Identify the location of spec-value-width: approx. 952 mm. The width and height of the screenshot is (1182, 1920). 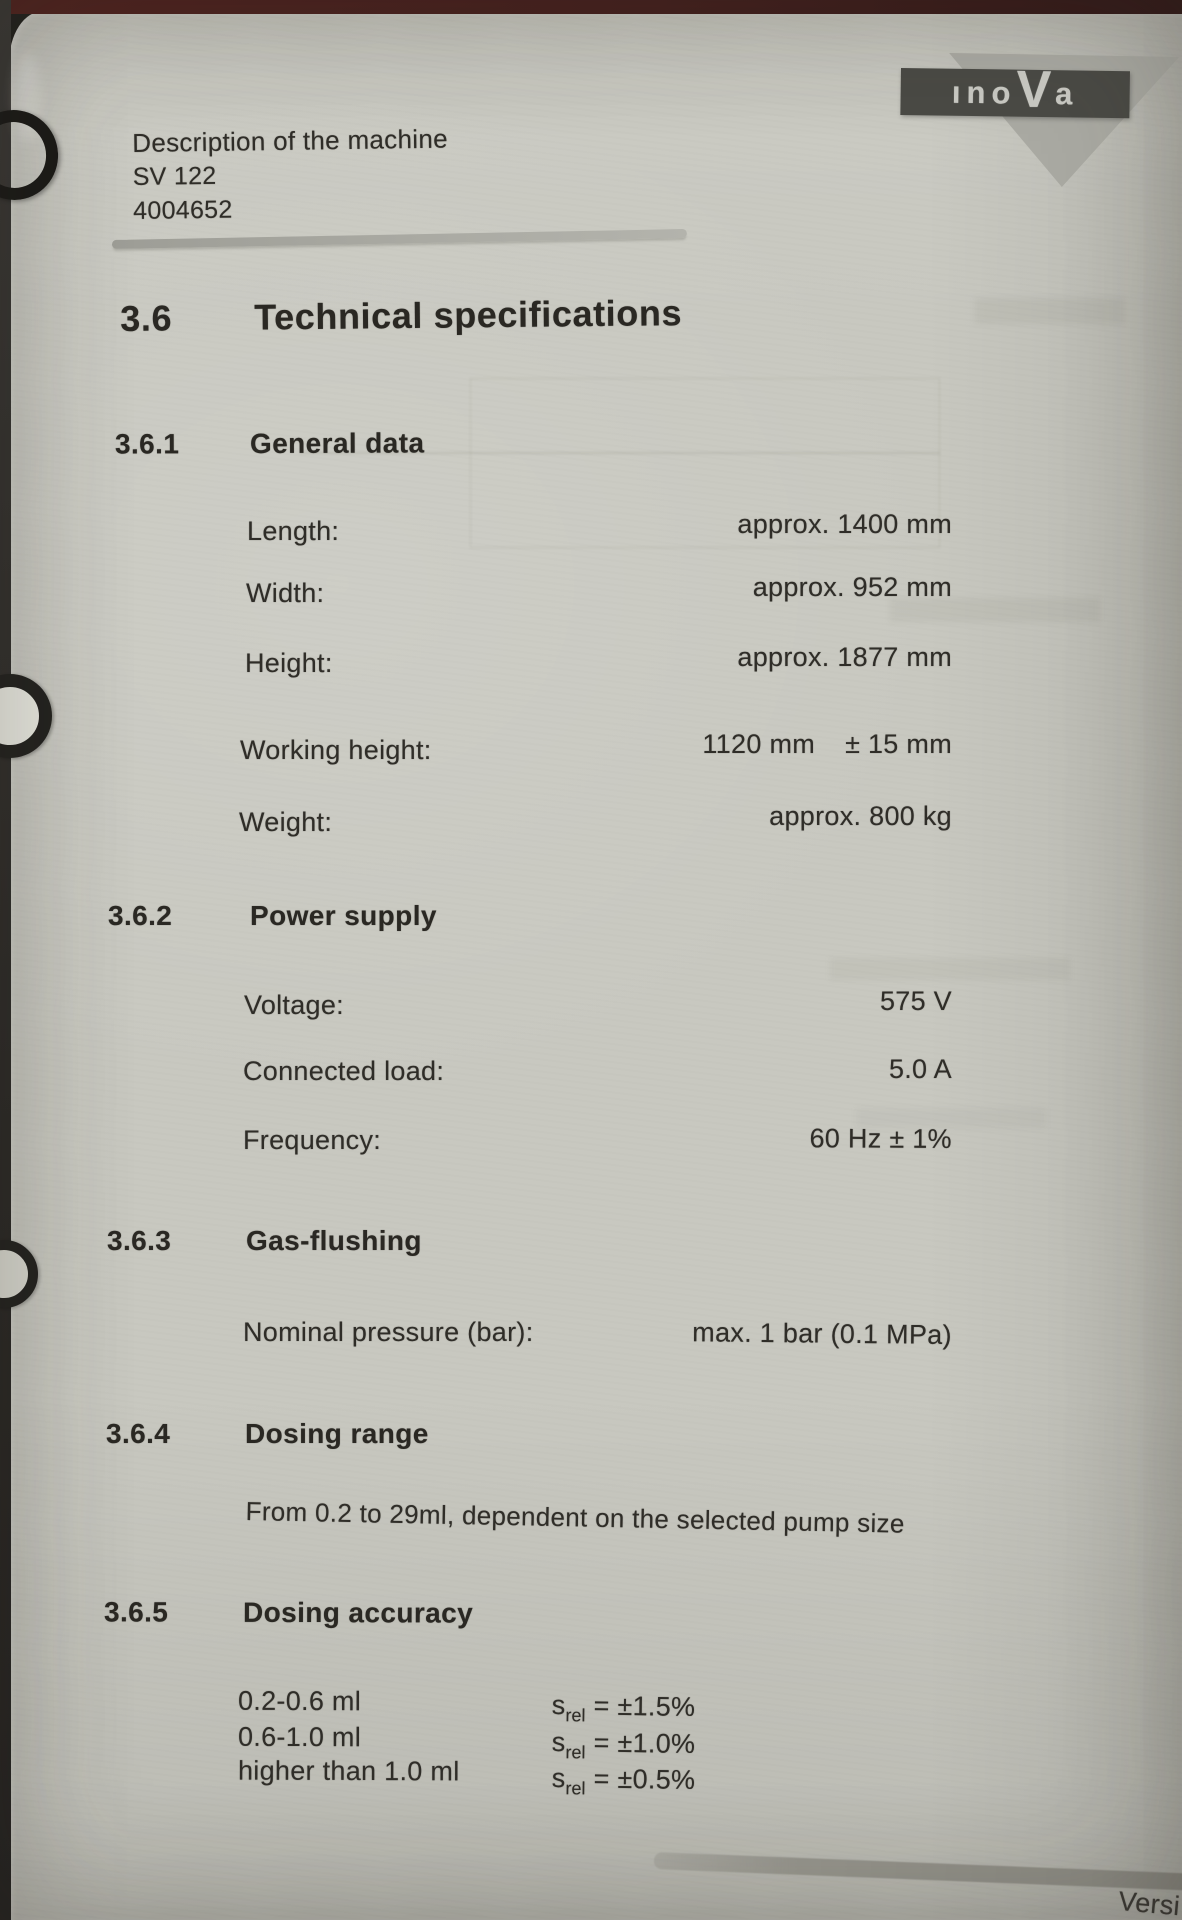
(852, 587).